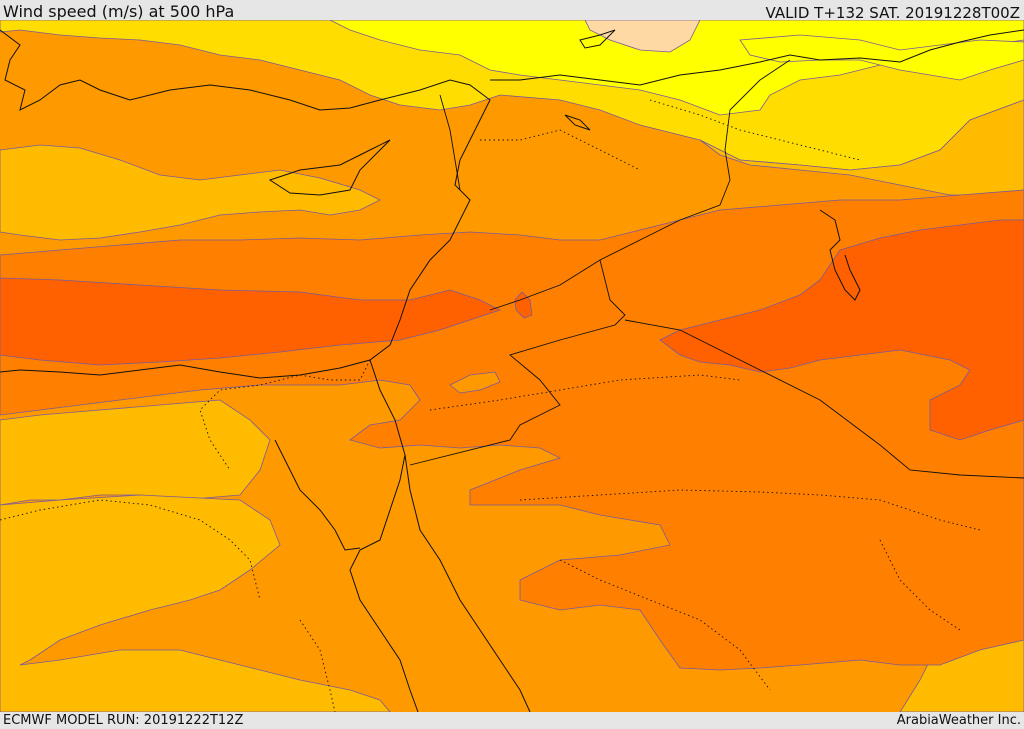  What do you see at coordinates (892, 13) in the screenshot?
I see `valid-time-label: VALID T+132 SAT. 20191228T00Z` at bounding box center [892, 13].